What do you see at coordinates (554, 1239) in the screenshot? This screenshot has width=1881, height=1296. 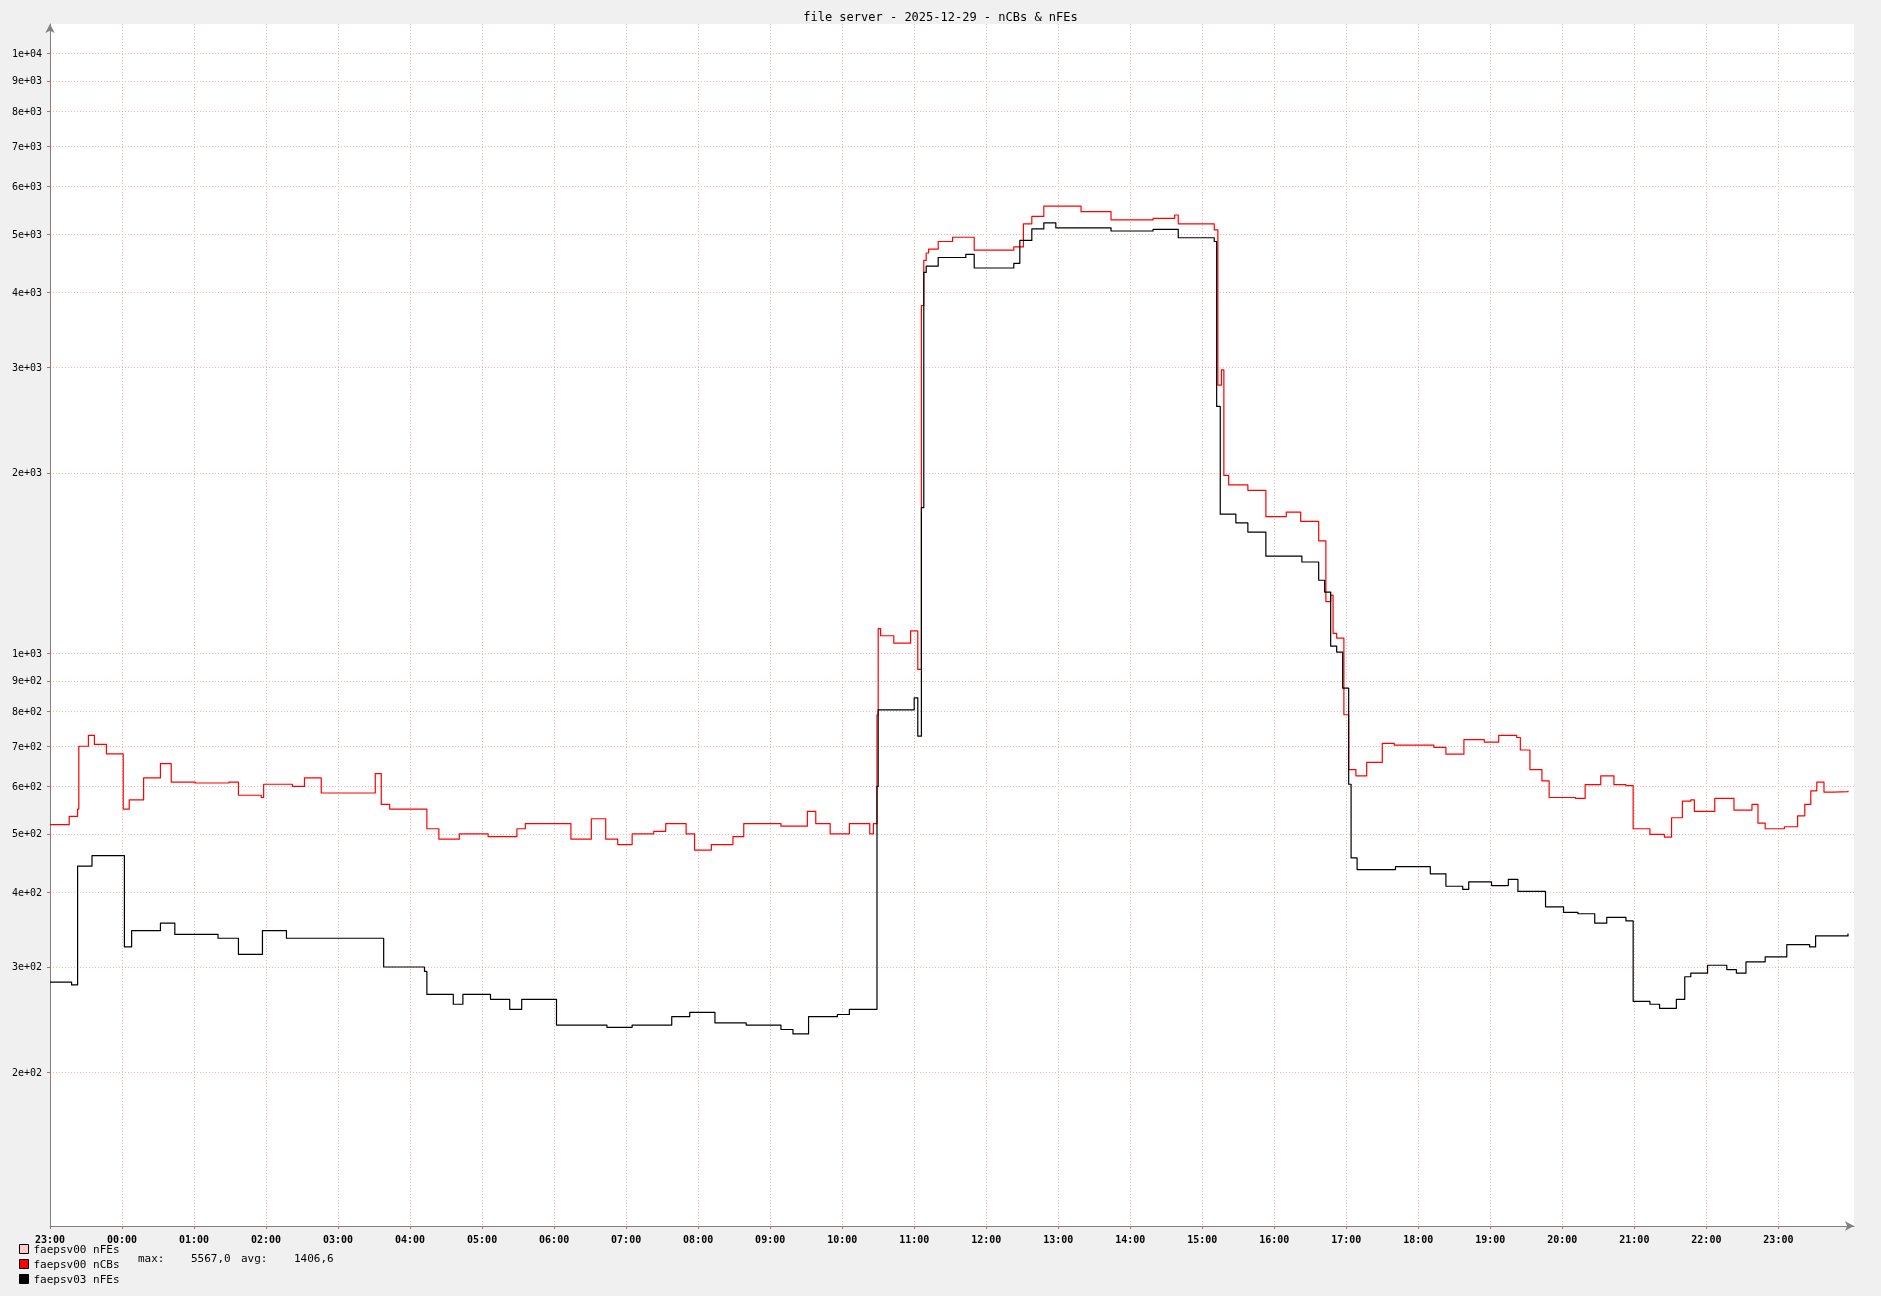 I see `x-tick-label: 06:00` at bounding box center [554, 1239].